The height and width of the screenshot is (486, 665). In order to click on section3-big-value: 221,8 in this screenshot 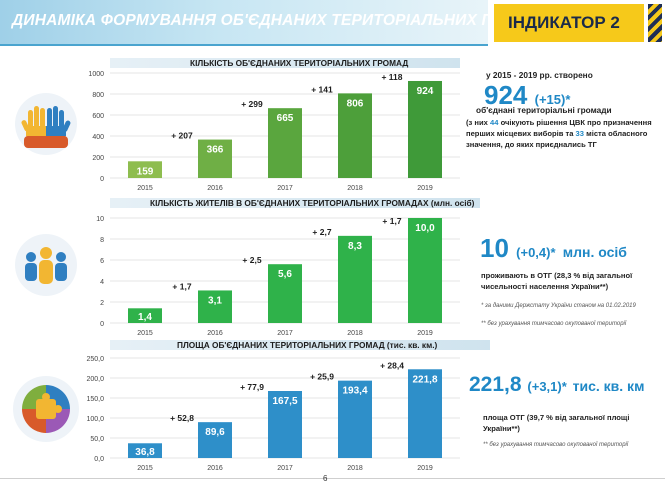, I will do `click(495, 384)`.